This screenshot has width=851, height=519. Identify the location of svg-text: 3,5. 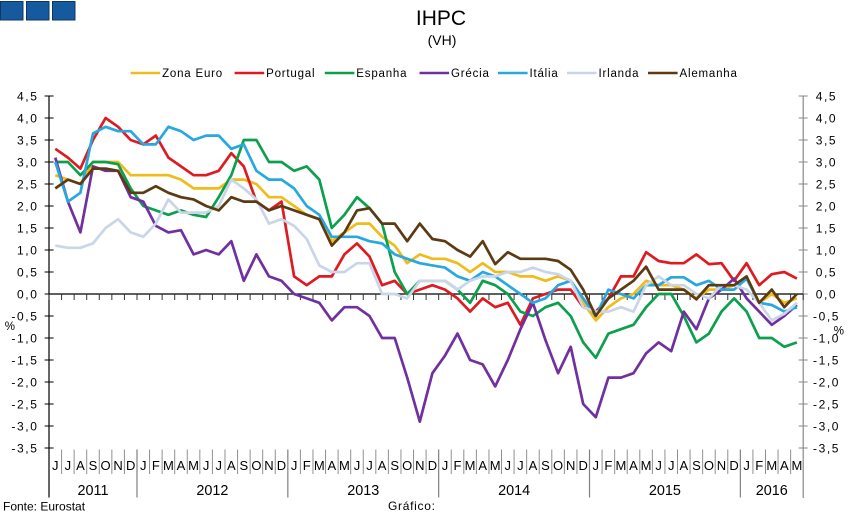
(826, 140).